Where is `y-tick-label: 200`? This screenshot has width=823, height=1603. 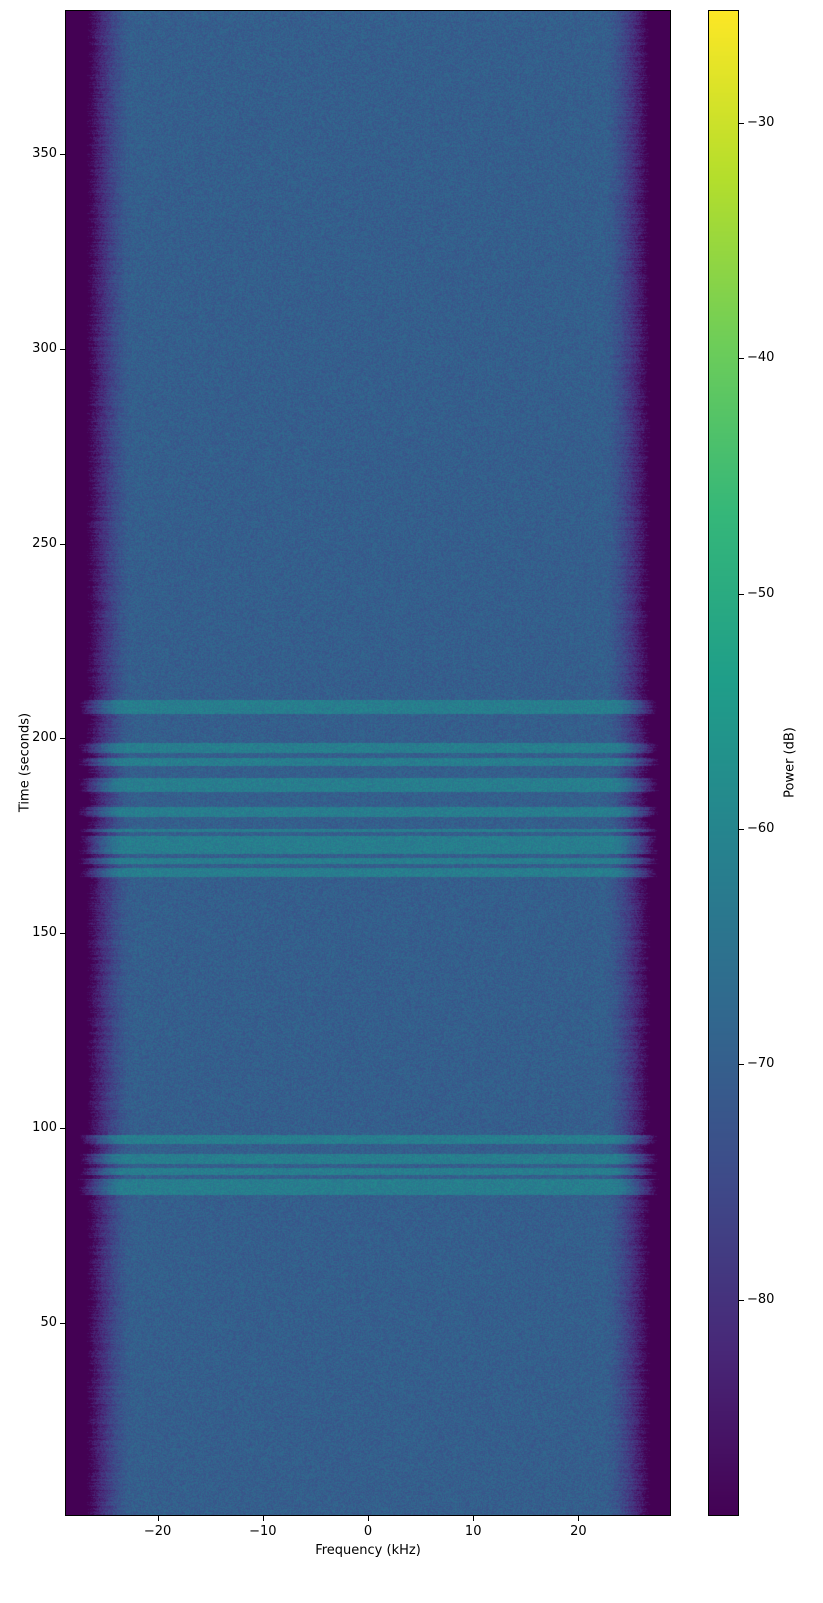 y-tick-label: 200 is located at coordinates (44, 738).